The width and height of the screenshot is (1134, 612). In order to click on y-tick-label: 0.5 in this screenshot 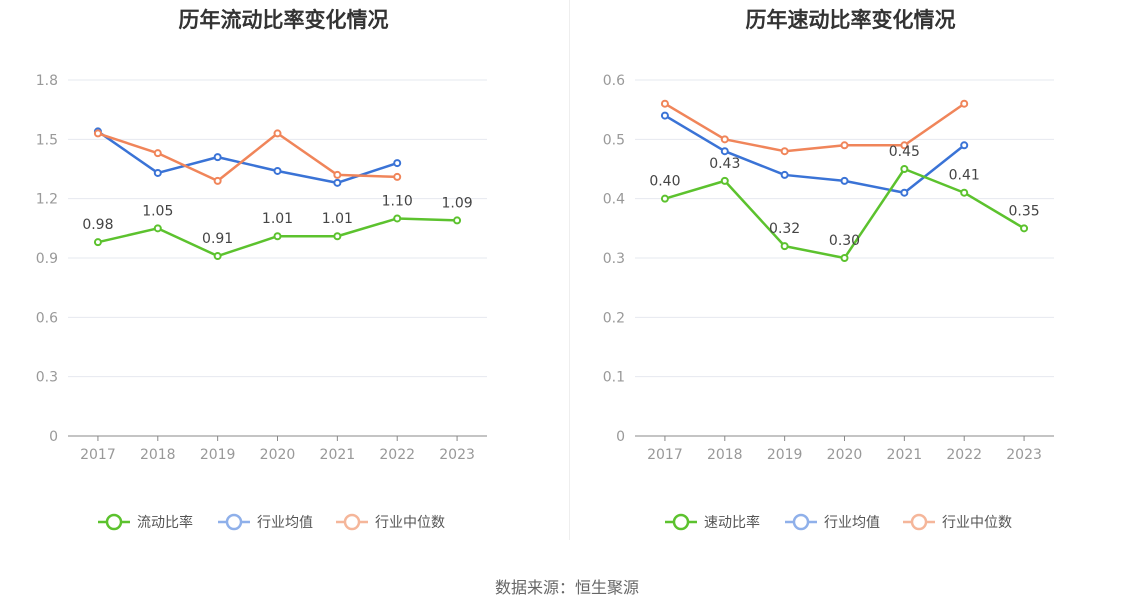, I will do `click(614, 140)`.